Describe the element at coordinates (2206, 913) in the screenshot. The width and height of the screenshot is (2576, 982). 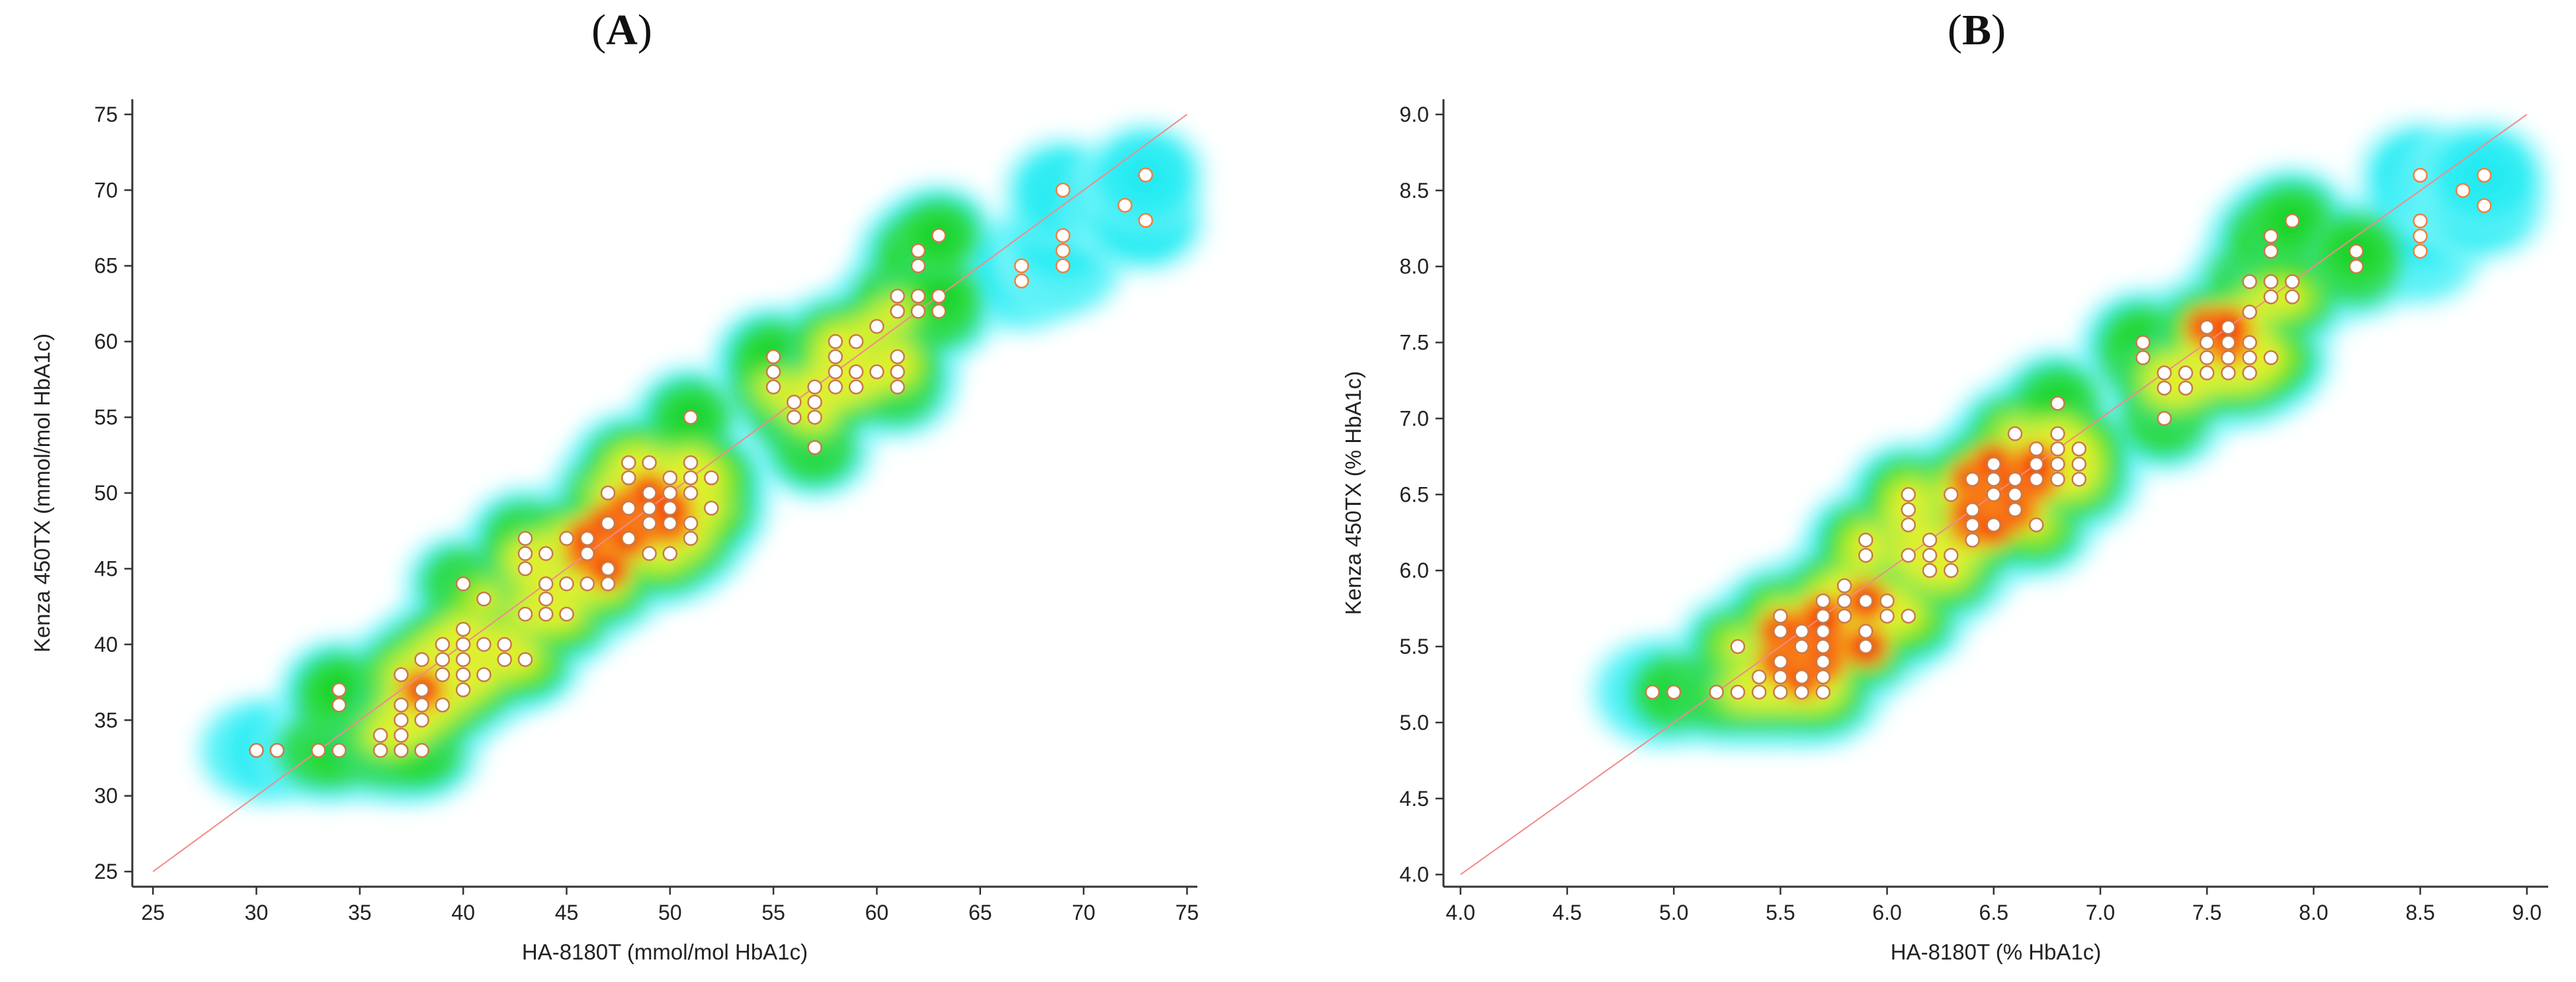
I see `x-tick-label: 7.5` at that location.